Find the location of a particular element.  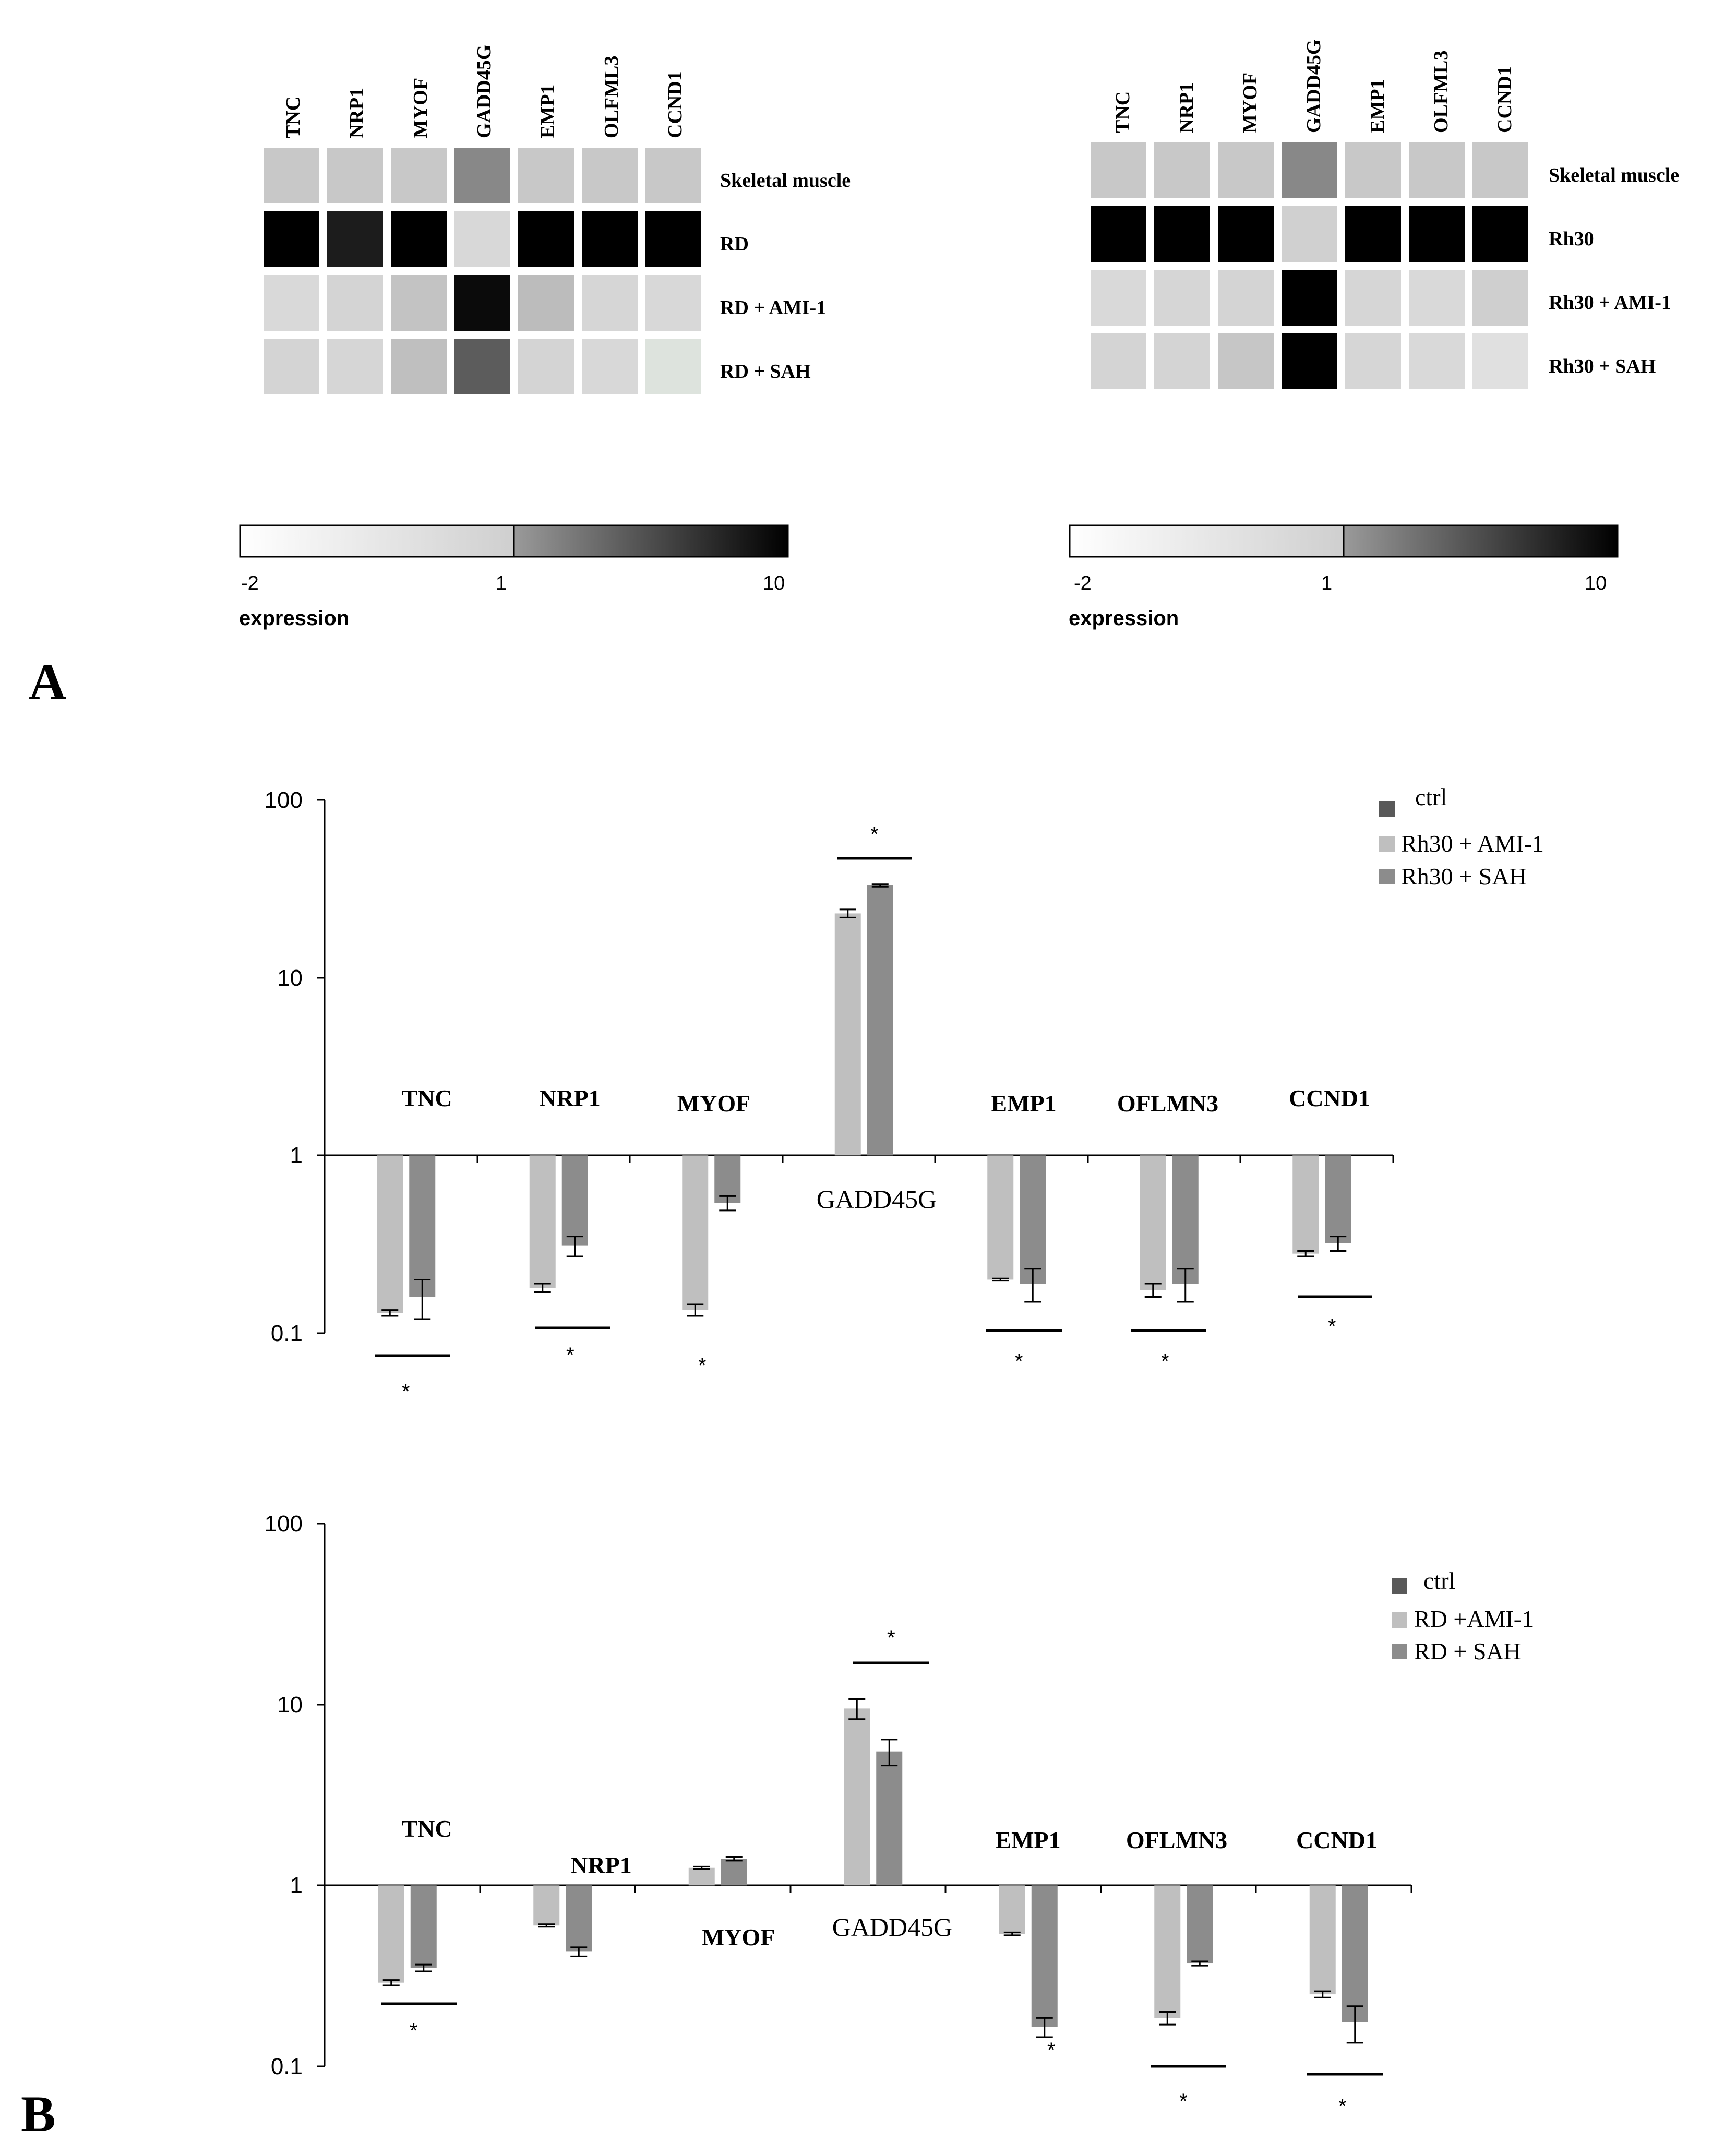

chart2-significance: * * * * * is located at coordinates (882, 1872).